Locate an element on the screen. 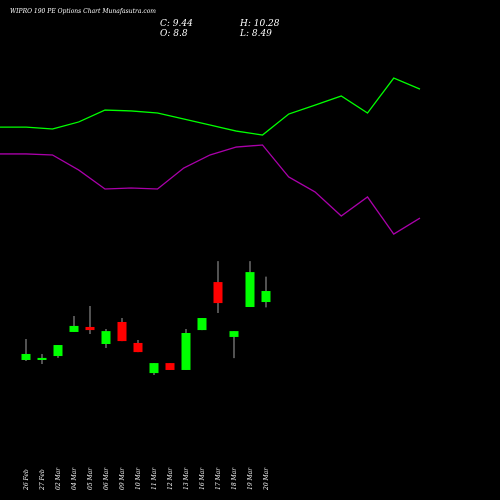  x-tick-label: 06 Mar is located at coordinates (106, 478).